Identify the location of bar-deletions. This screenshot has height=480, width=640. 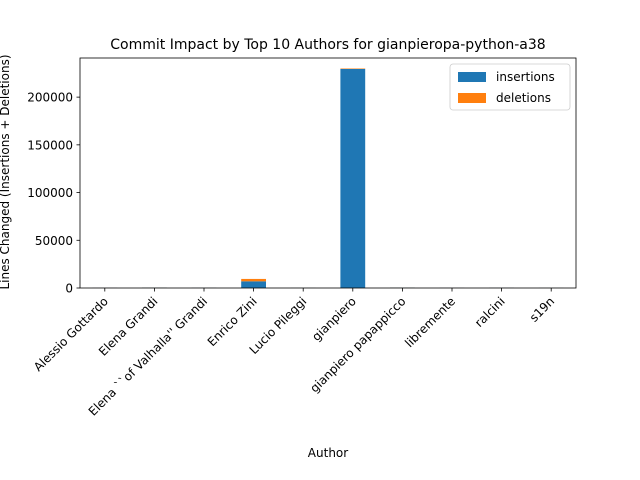
(253, 280).